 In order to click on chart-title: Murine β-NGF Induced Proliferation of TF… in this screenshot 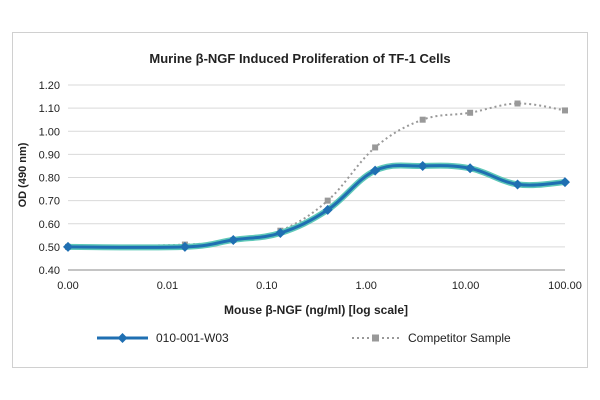, I will do `click(299, 58)`.